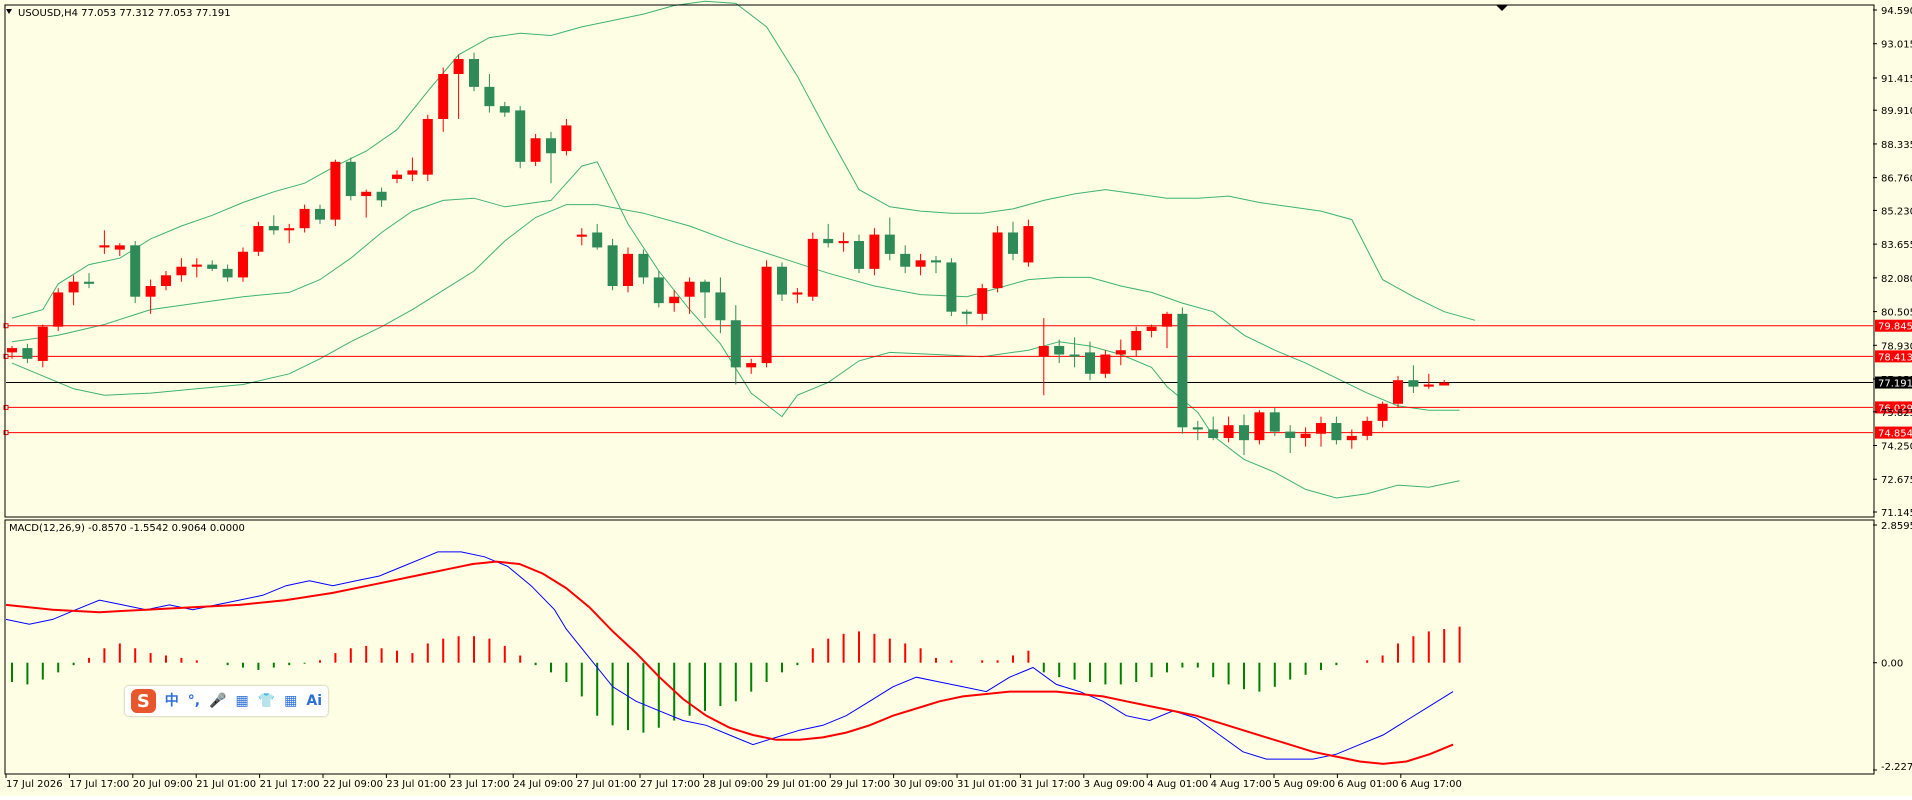 This screenshot has height=800, width=1912. Describe the element at coordinates (416, 784) in the screenshot. I see `x-tick-label: 23 Jul 01:00` at that location.